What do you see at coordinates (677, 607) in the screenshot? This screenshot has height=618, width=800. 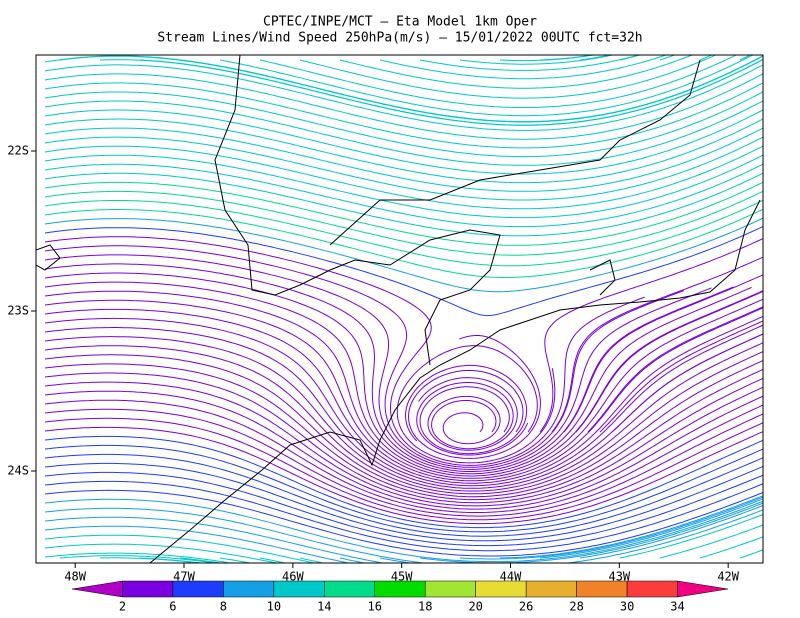 I see `colorbar-label: 34` at bounding box center [677, 607].